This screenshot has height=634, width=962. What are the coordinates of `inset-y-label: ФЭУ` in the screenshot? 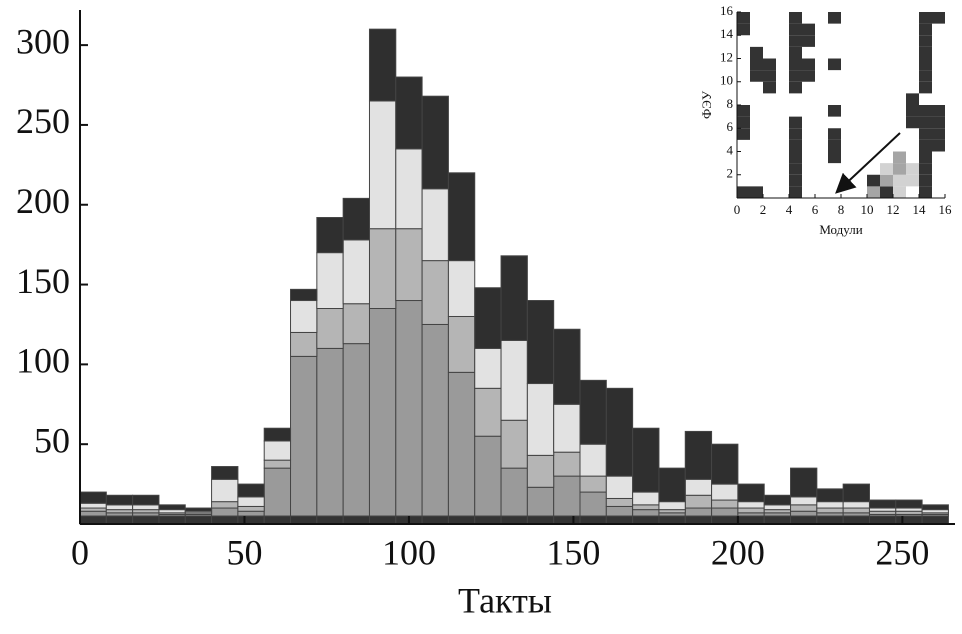 It's located at (706, 104).